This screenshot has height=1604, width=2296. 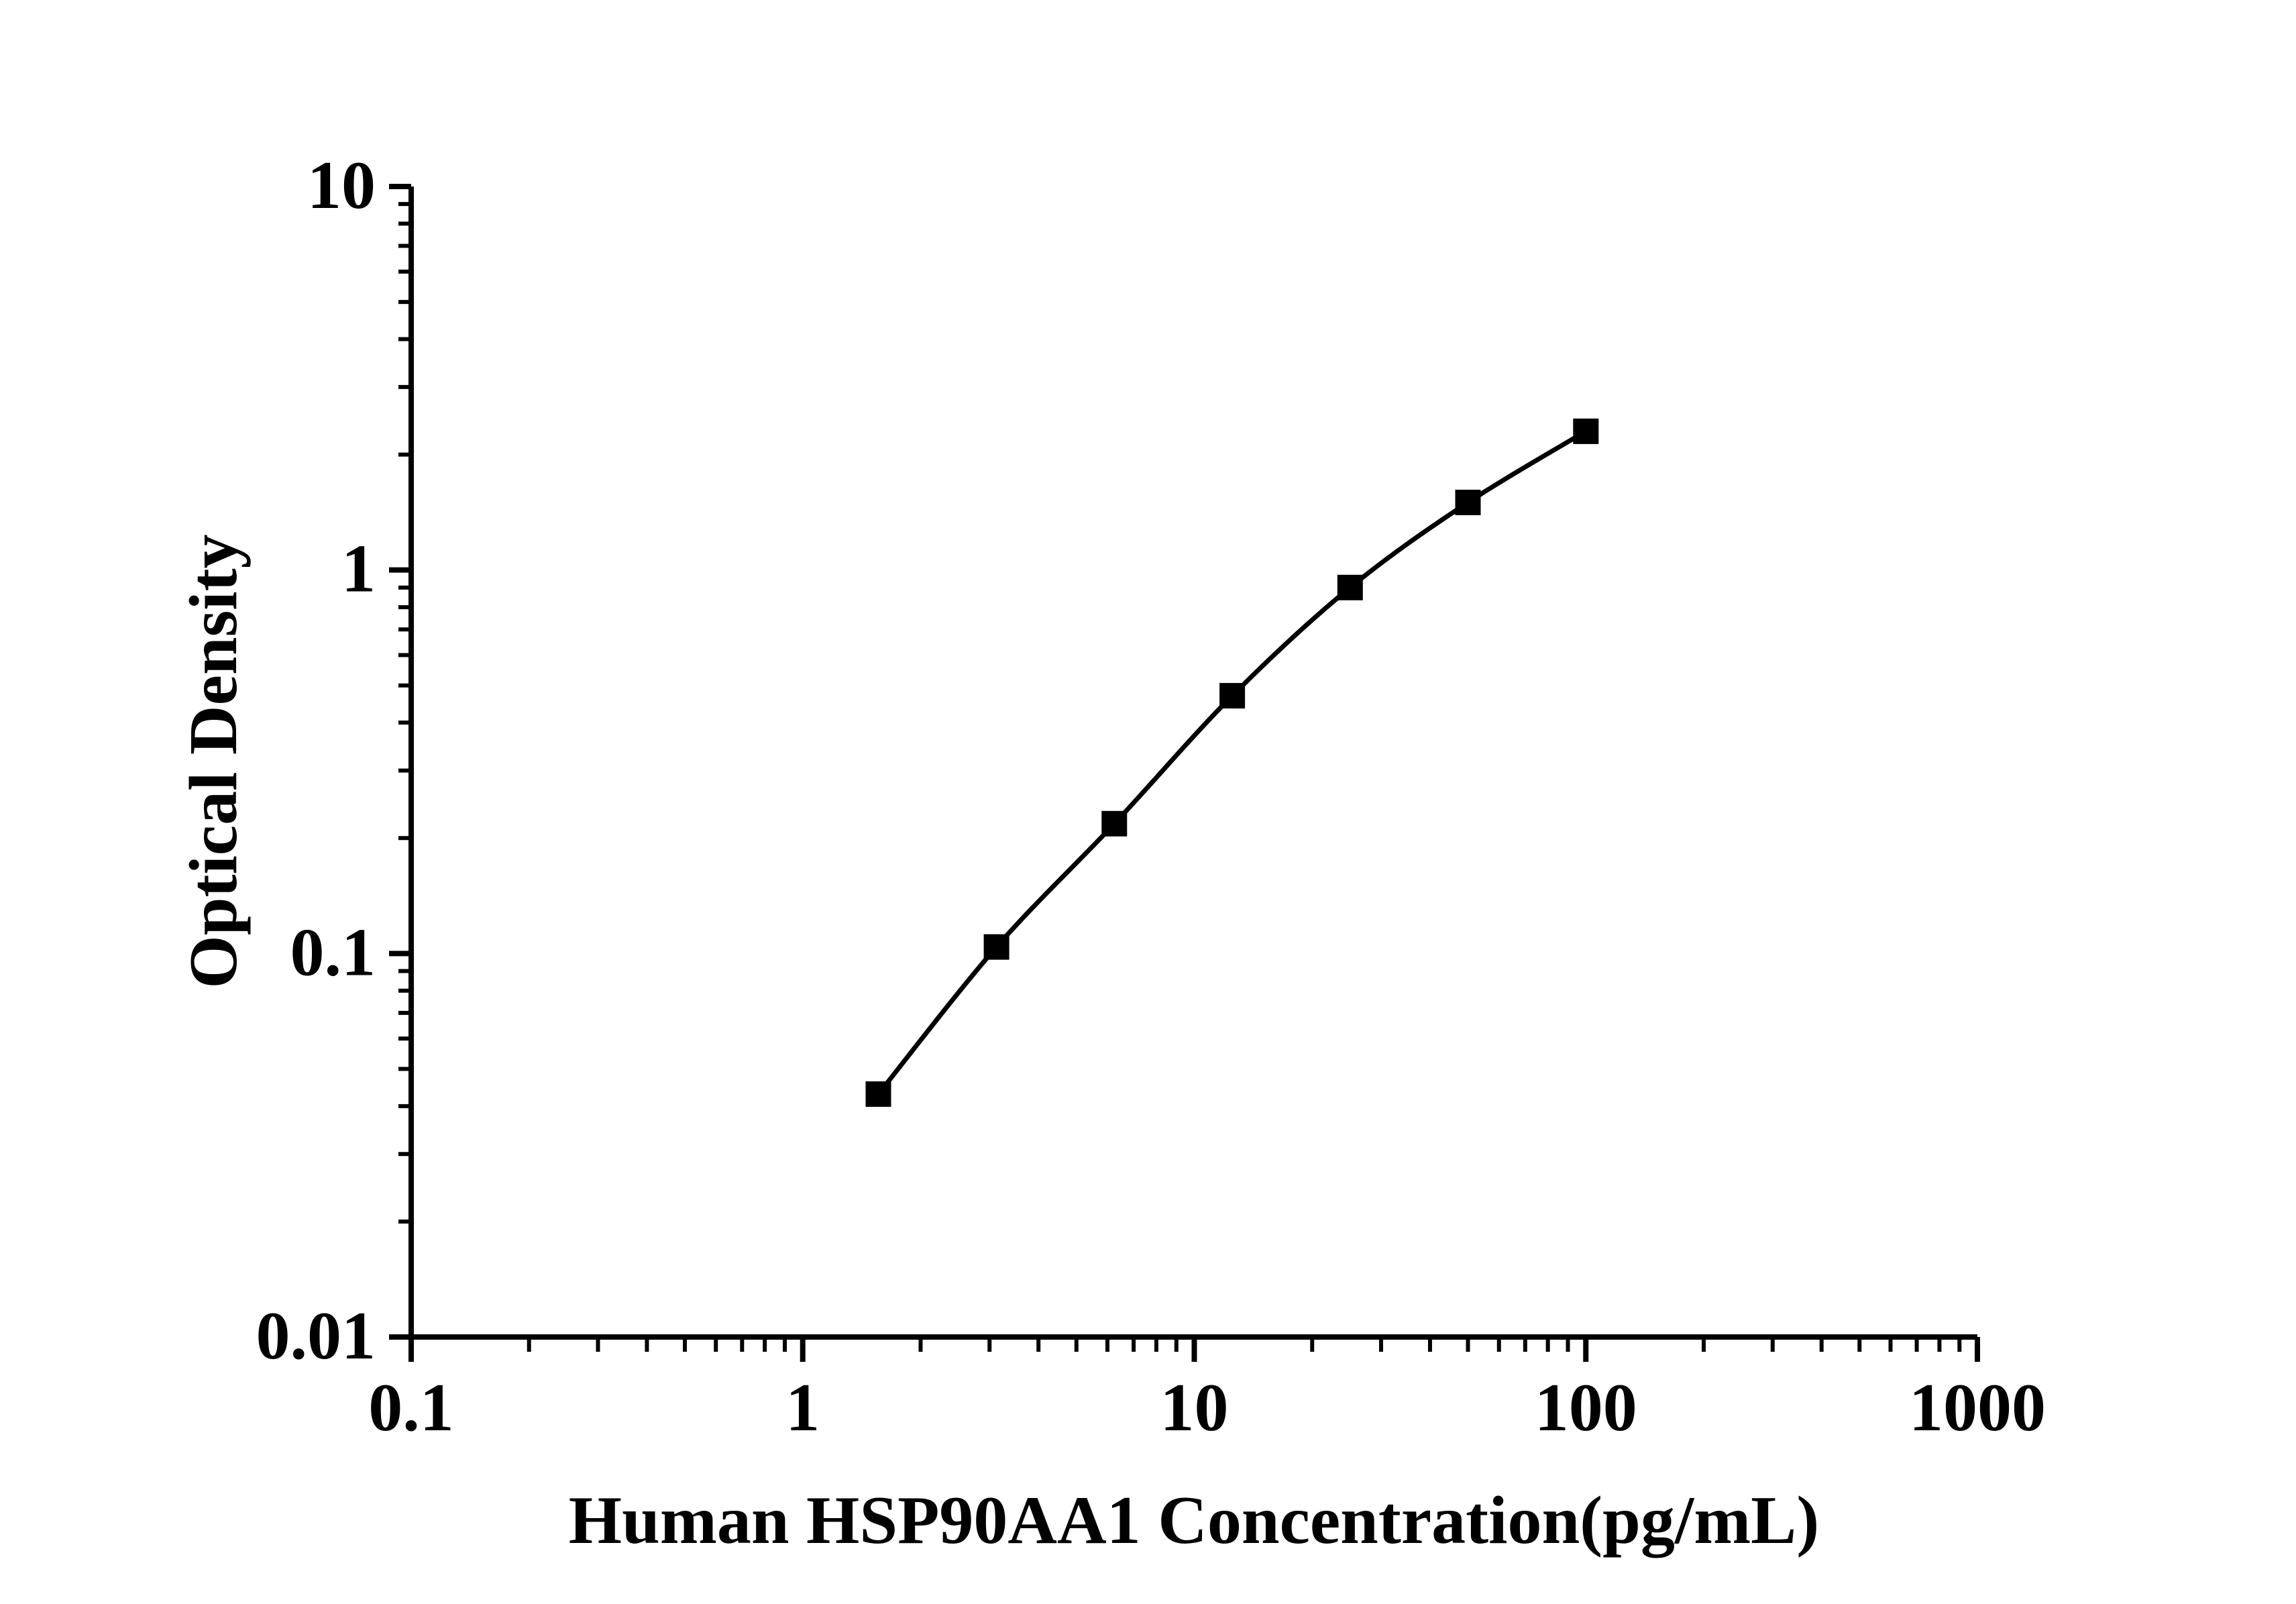 What do you see at coordinates (1977, 1408) in the screenshot?
I see `x-tick-label: 1000` at bounding box center [1977, 1408].